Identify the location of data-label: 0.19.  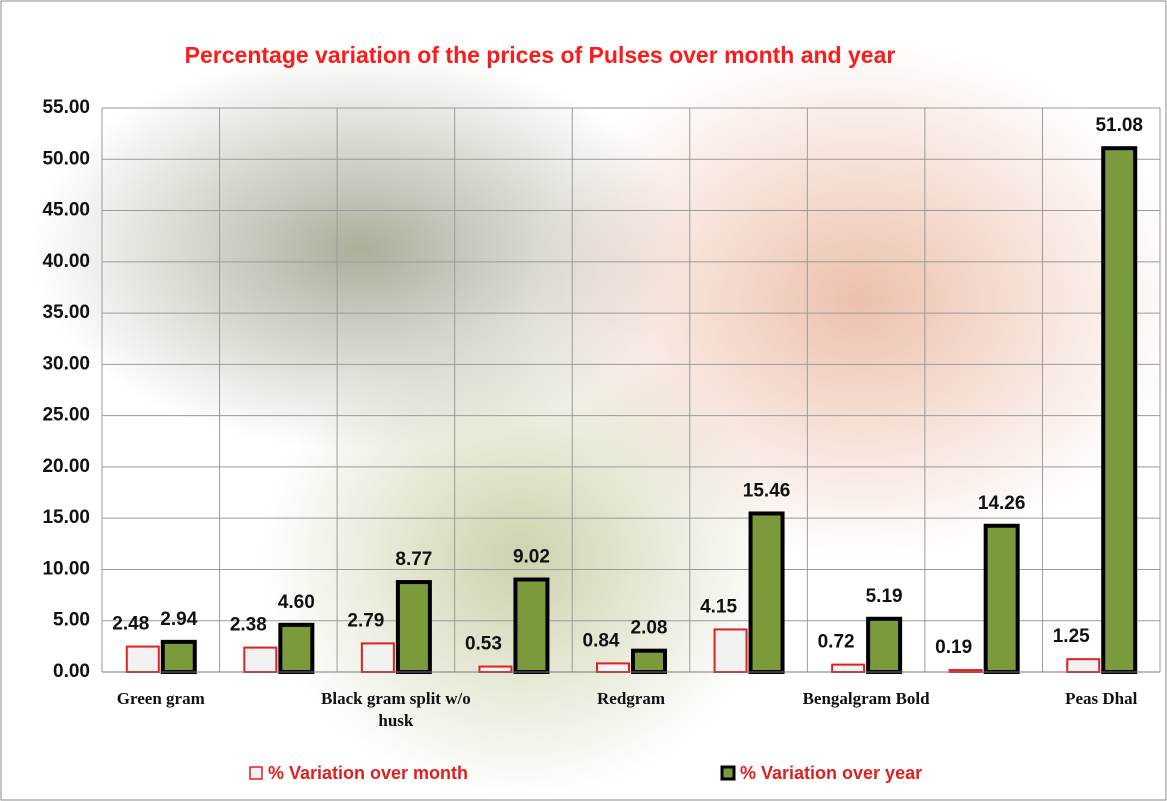
(953, 647).